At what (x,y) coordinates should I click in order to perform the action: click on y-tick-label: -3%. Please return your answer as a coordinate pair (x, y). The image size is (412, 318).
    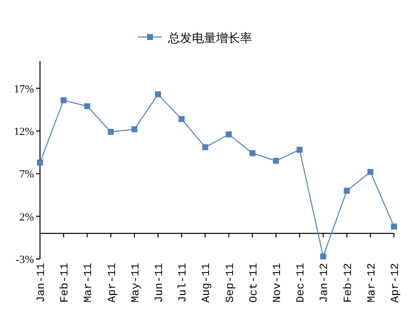
    Looking at the image, I should click on (25, 260).